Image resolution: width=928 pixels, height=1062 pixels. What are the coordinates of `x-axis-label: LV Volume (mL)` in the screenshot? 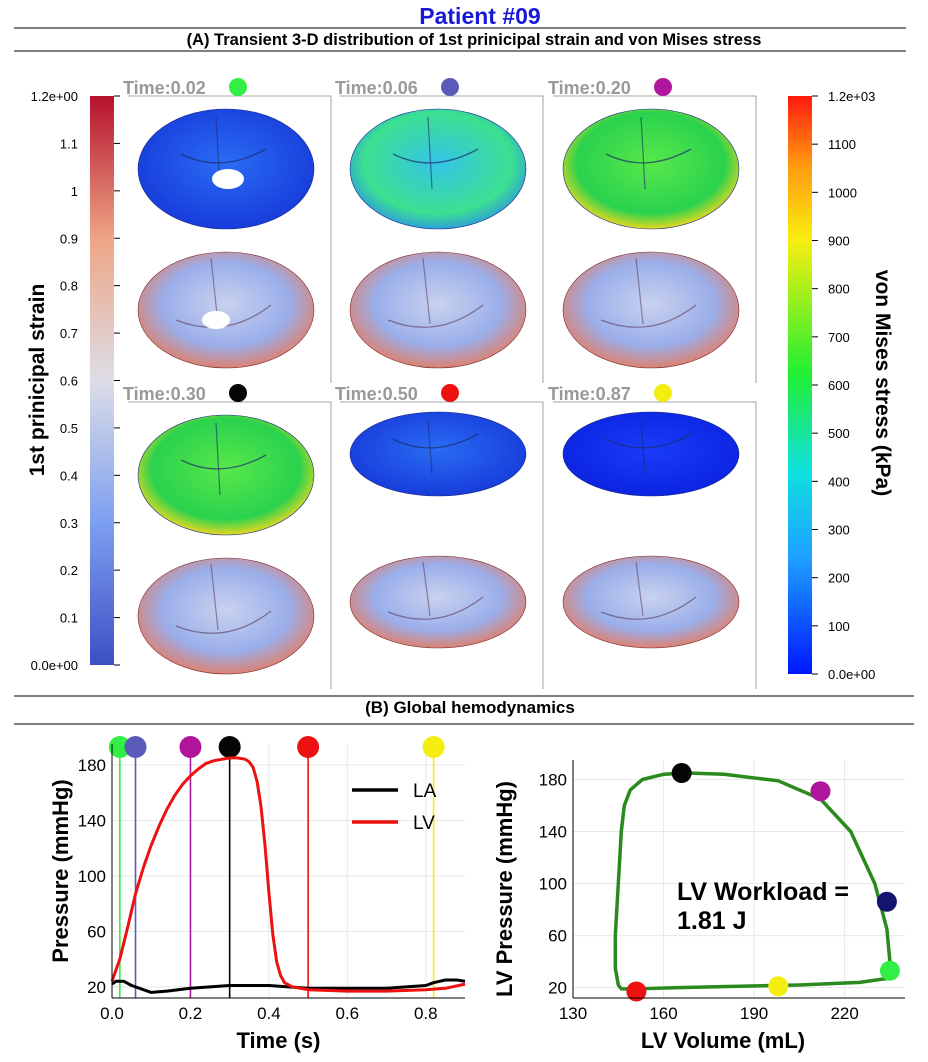 It's located at (723, 1040).